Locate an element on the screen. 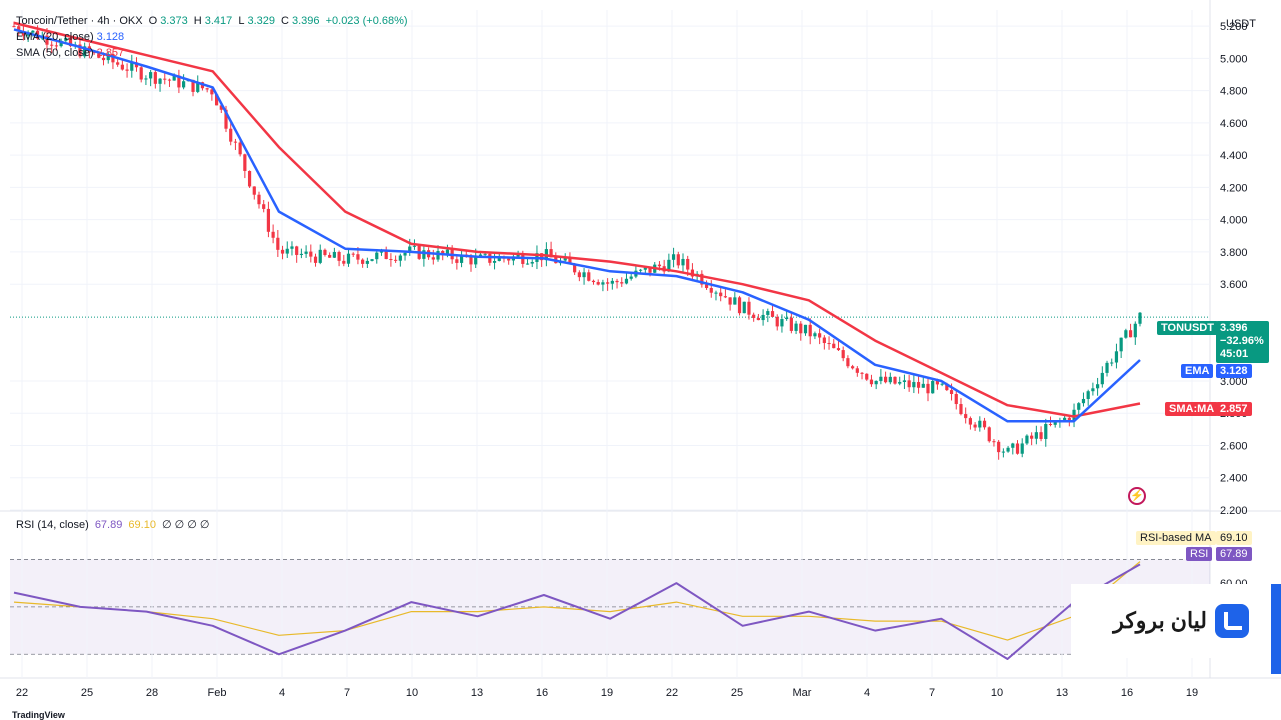 The image size is (1281, 720). price-tick-label: 2.200 is located at coordinates (1234, 511).